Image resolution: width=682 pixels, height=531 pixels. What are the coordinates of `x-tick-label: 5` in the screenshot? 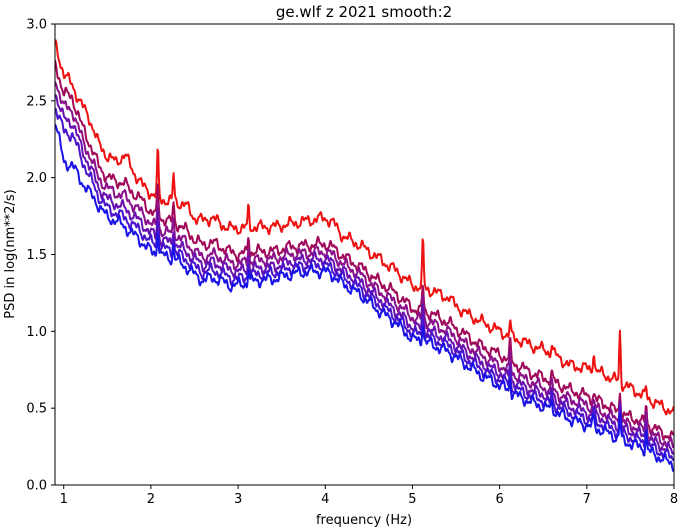 It's located at (412, 499).